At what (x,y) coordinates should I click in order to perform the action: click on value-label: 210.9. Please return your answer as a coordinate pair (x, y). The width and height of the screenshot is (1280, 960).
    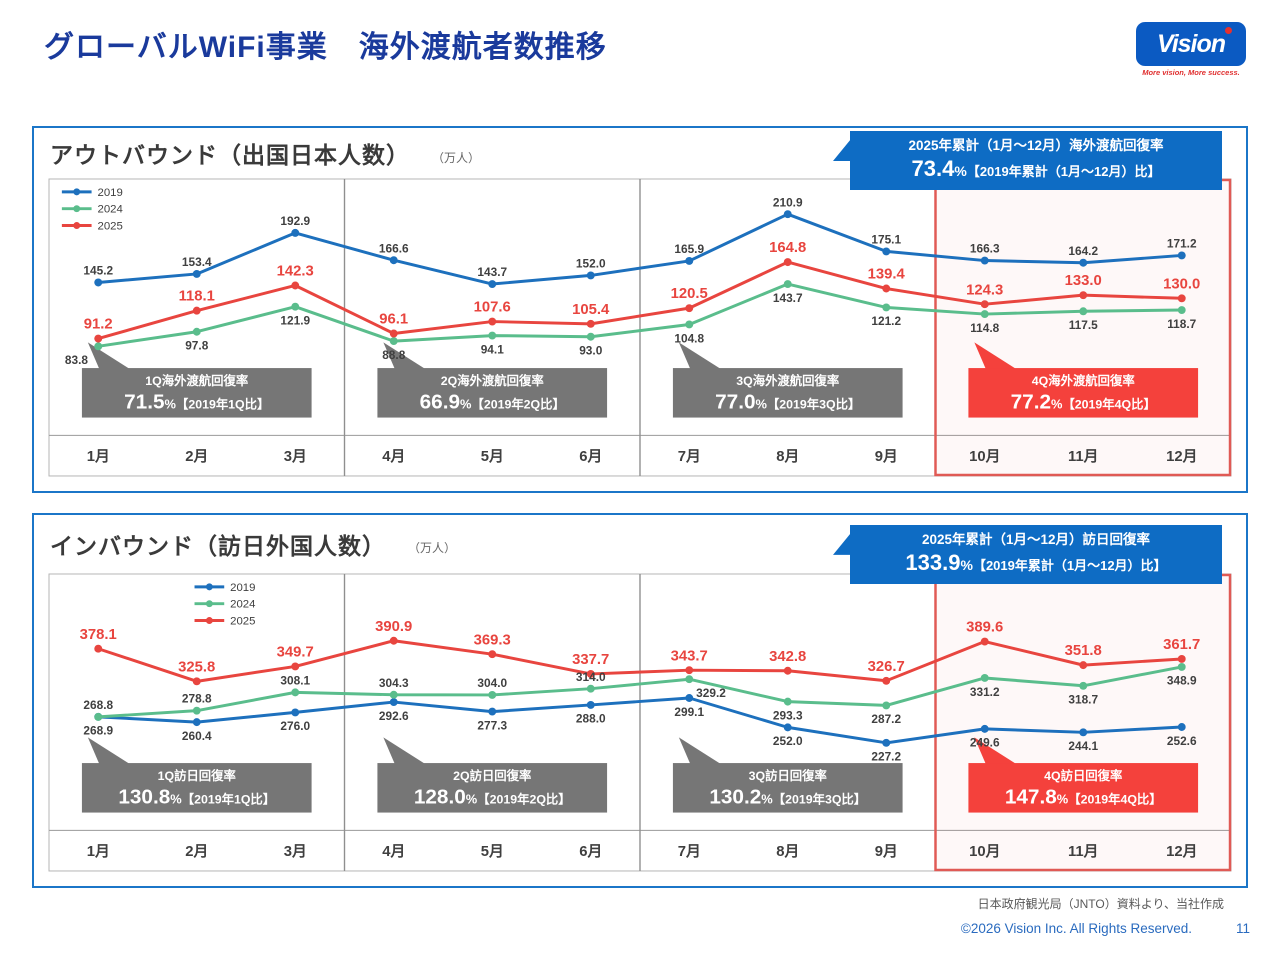
    Looking at the image, I should click on (788, 202).